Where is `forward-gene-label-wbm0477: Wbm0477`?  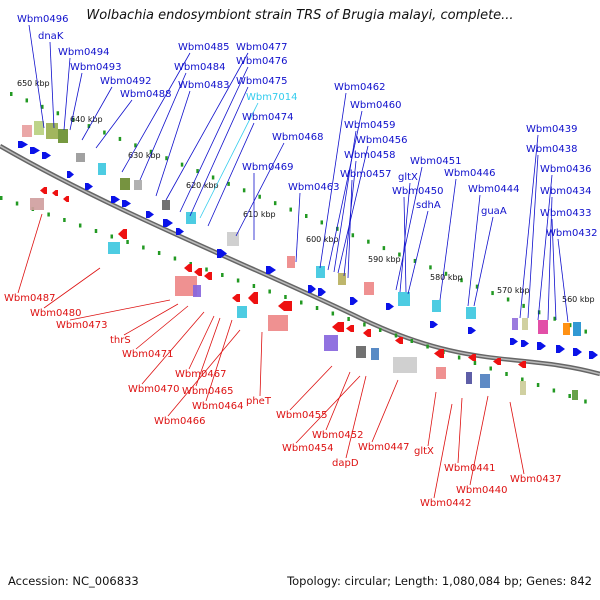
forward-gene-label-wbm0477: Wbm0477 is located at coordinates (261, 47).